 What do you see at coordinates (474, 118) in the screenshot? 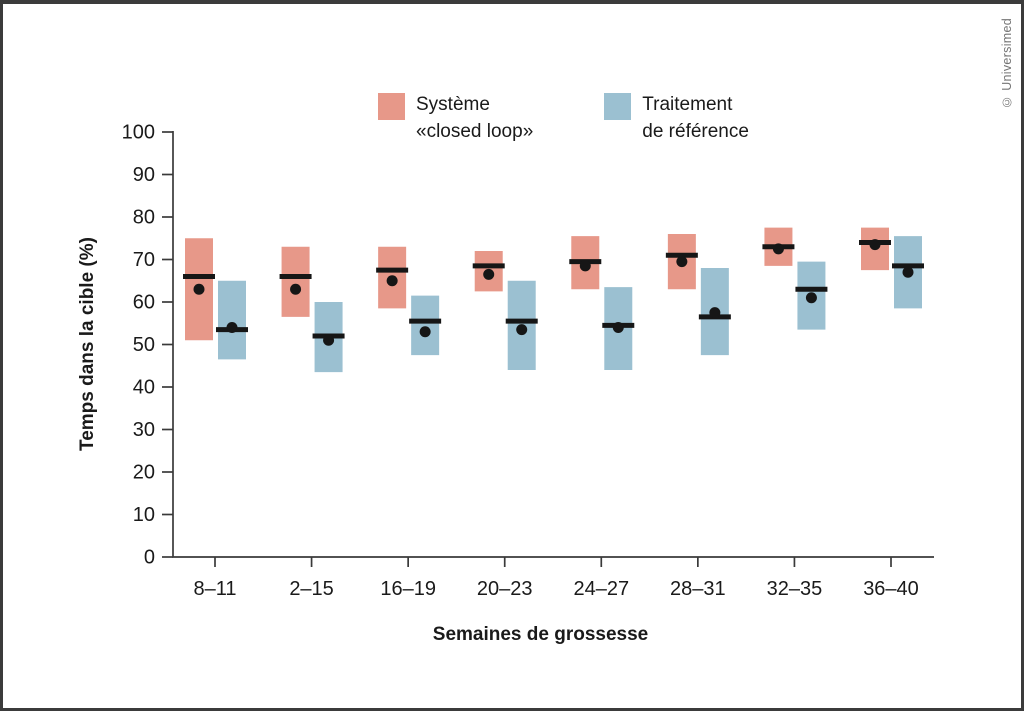
I see `legend-label-closed-loop: Système «closed loop»` at bounding box center [474, 118].